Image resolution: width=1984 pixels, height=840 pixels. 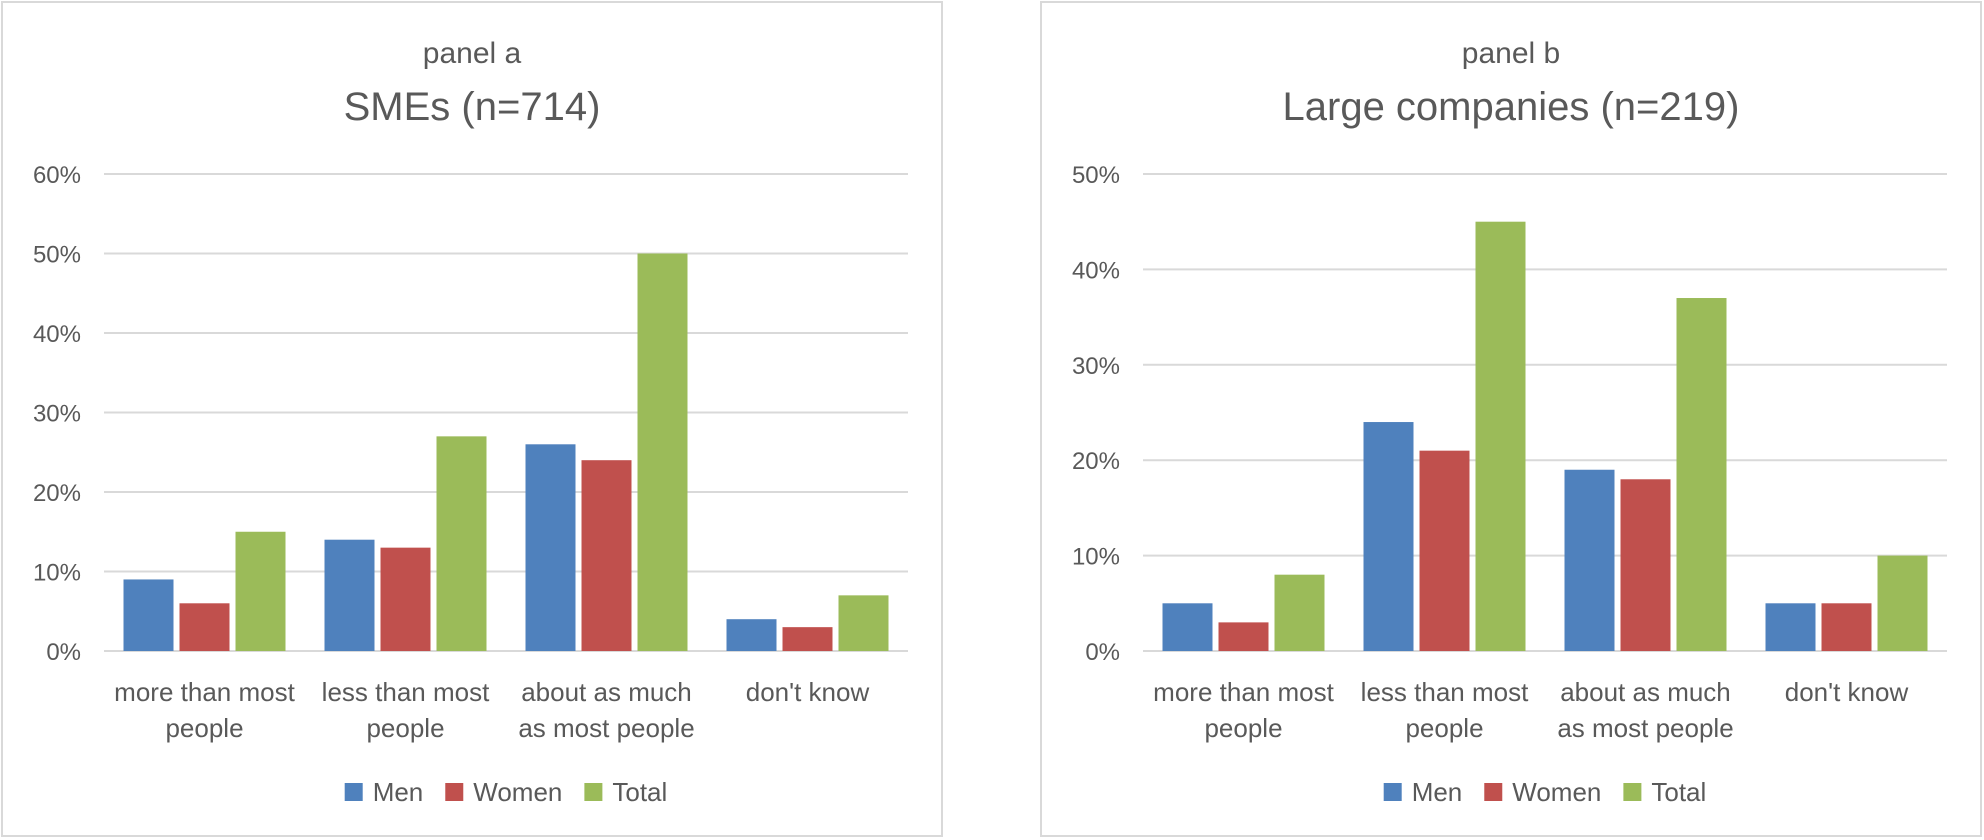 What do you see at coordinates (1511, 107) in the screenshot?
I see `chart-title: Large companies (n=219)` at bounding box center [1511, 107].